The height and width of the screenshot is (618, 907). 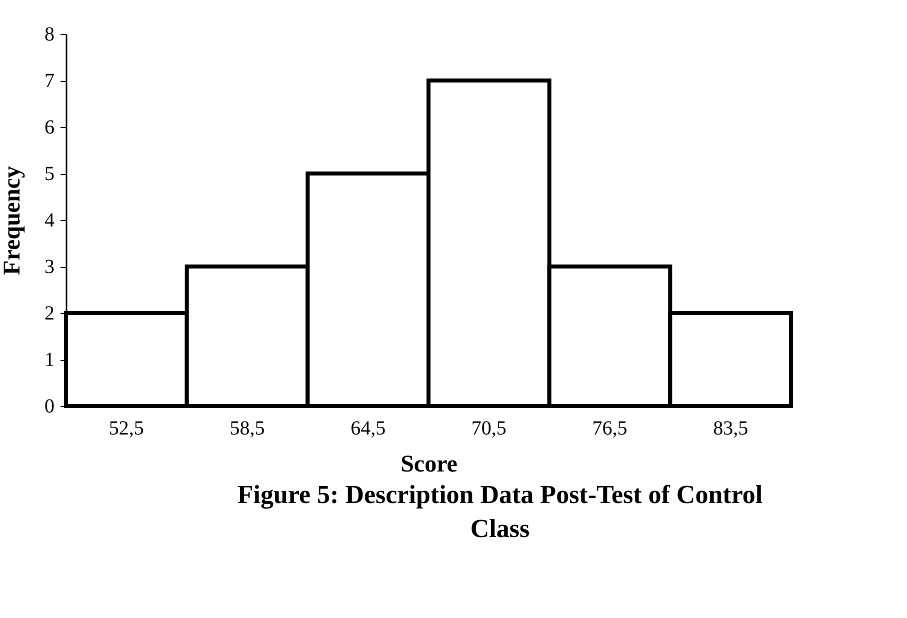 I want to click on x-tick-label: 70,5, so click(x=488, y=429).